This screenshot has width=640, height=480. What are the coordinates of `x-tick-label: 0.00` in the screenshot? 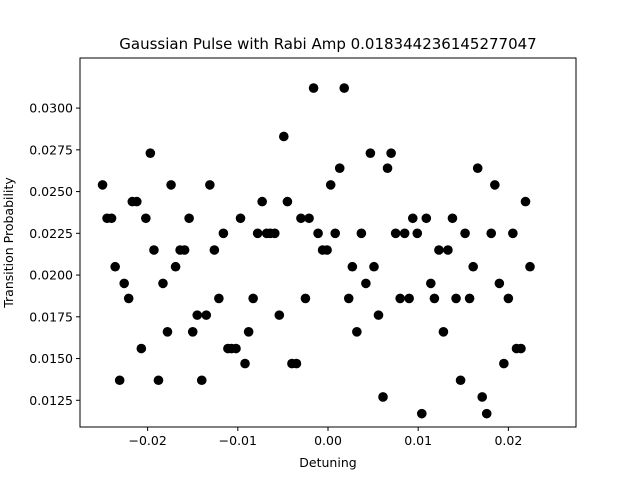 It's located at (328, 440).